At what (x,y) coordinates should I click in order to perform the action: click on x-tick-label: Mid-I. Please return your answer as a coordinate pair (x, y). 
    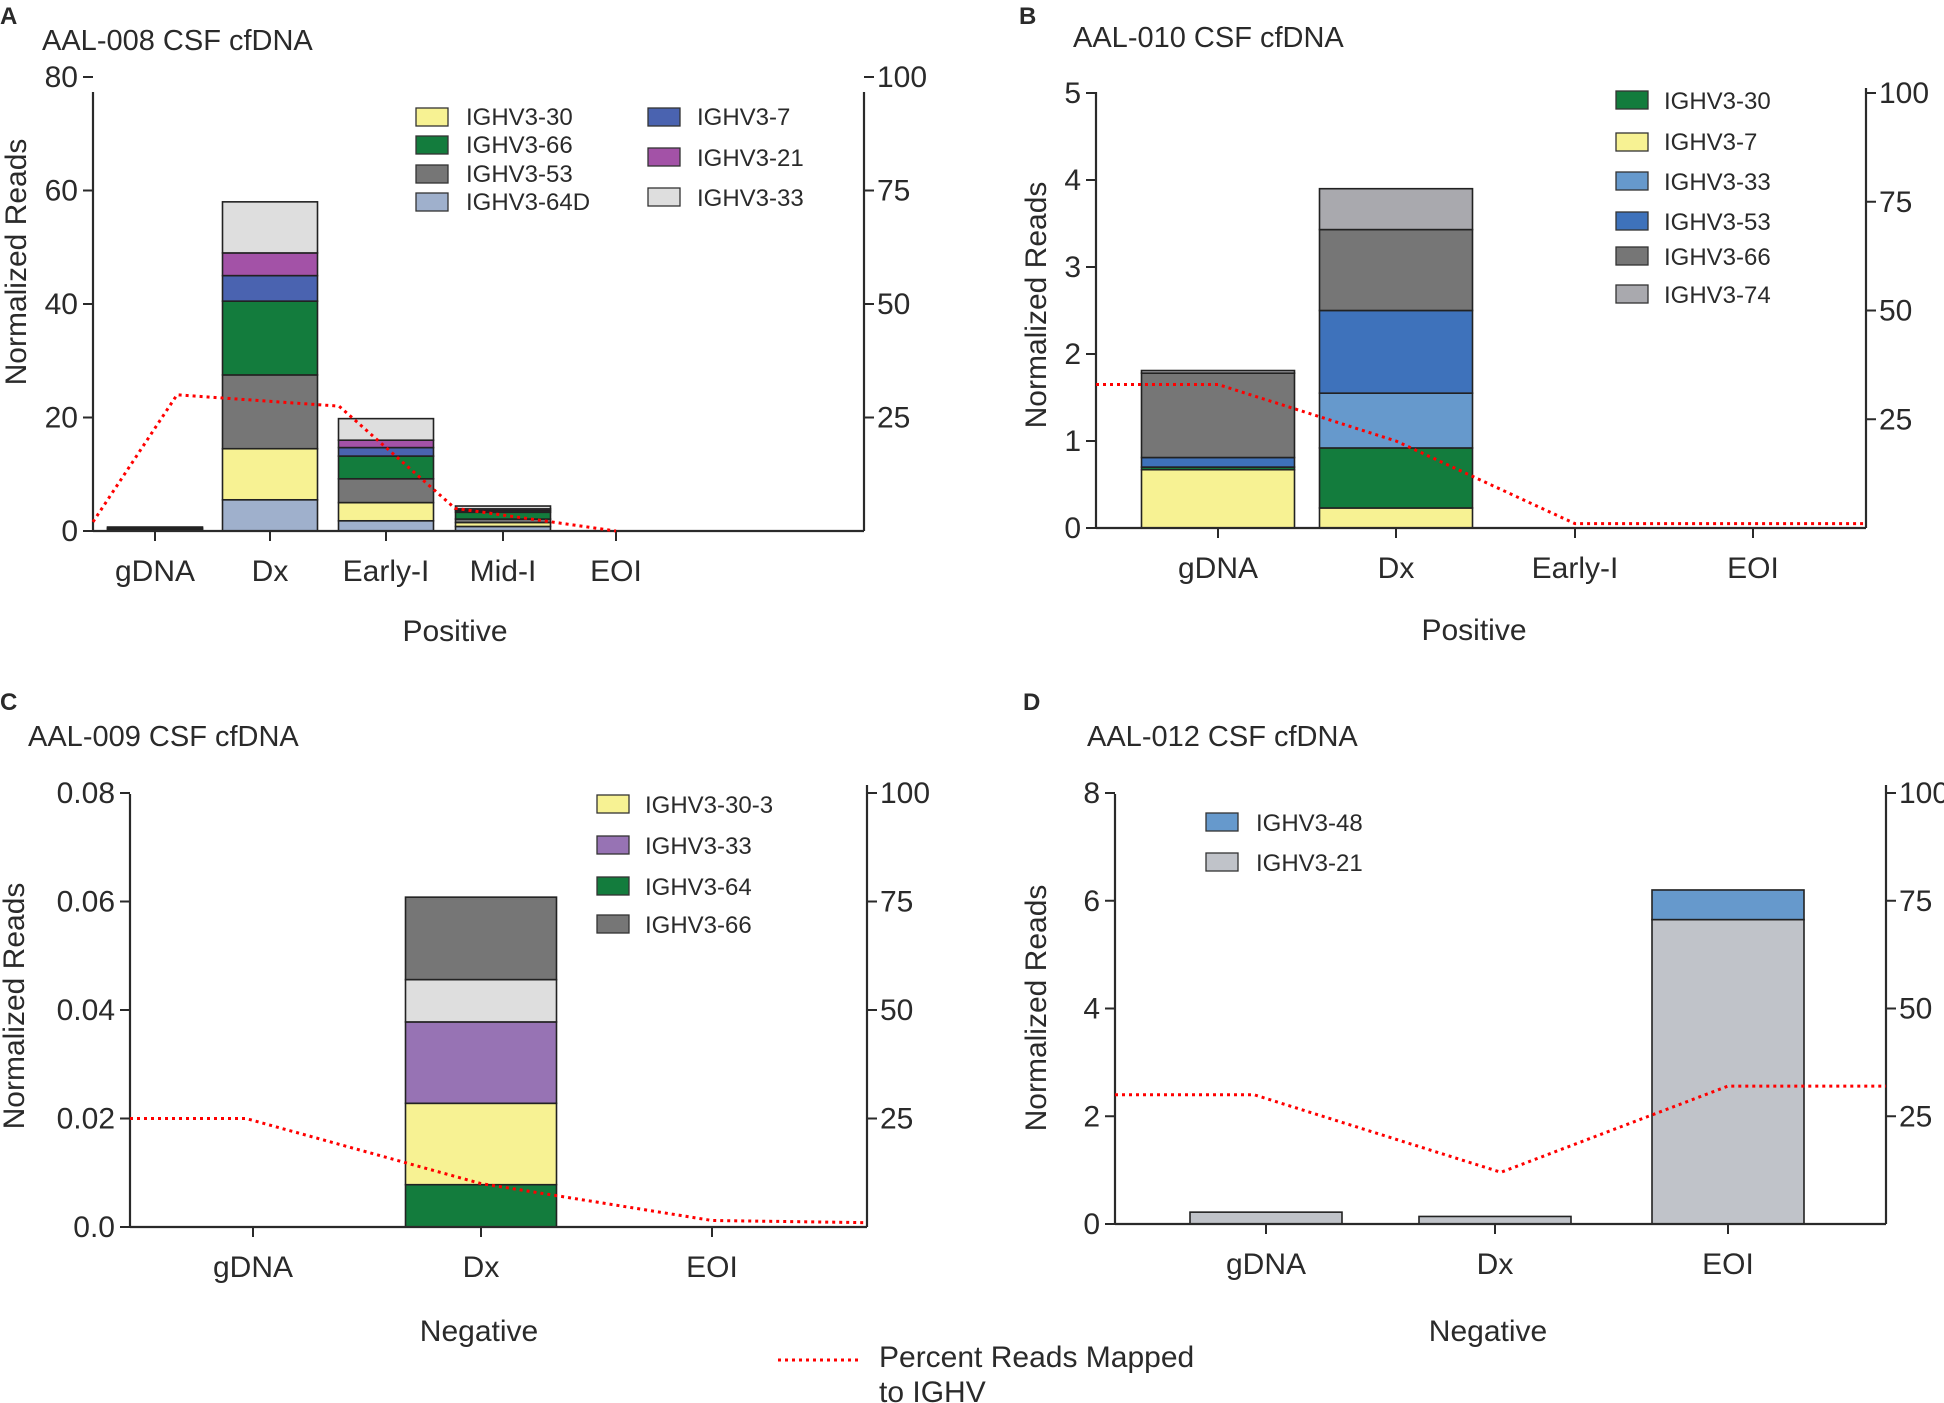
    Looking at the image, I should click on (503, 571).